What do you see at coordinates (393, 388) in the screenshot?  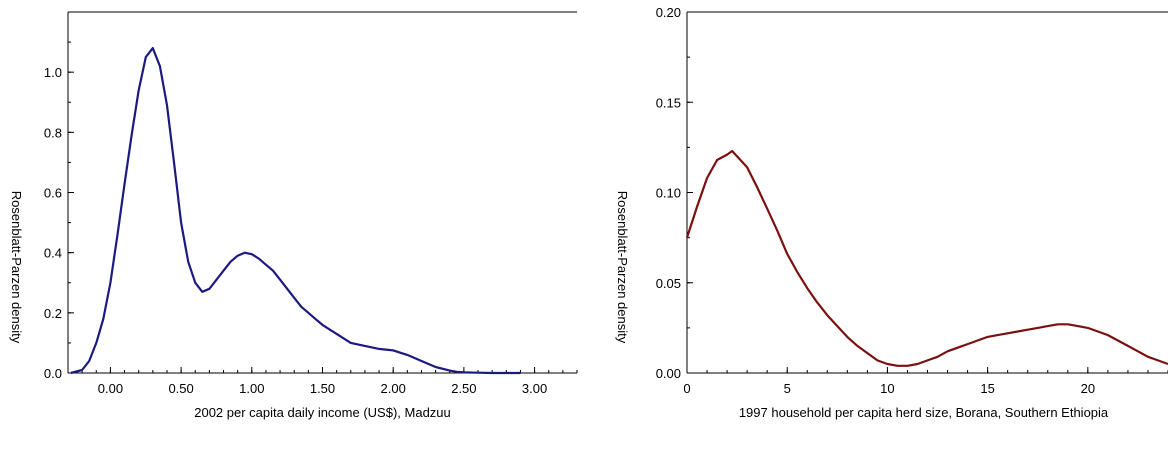 I see `x-tick-label: 2.00` at bounding box center [393, 388].